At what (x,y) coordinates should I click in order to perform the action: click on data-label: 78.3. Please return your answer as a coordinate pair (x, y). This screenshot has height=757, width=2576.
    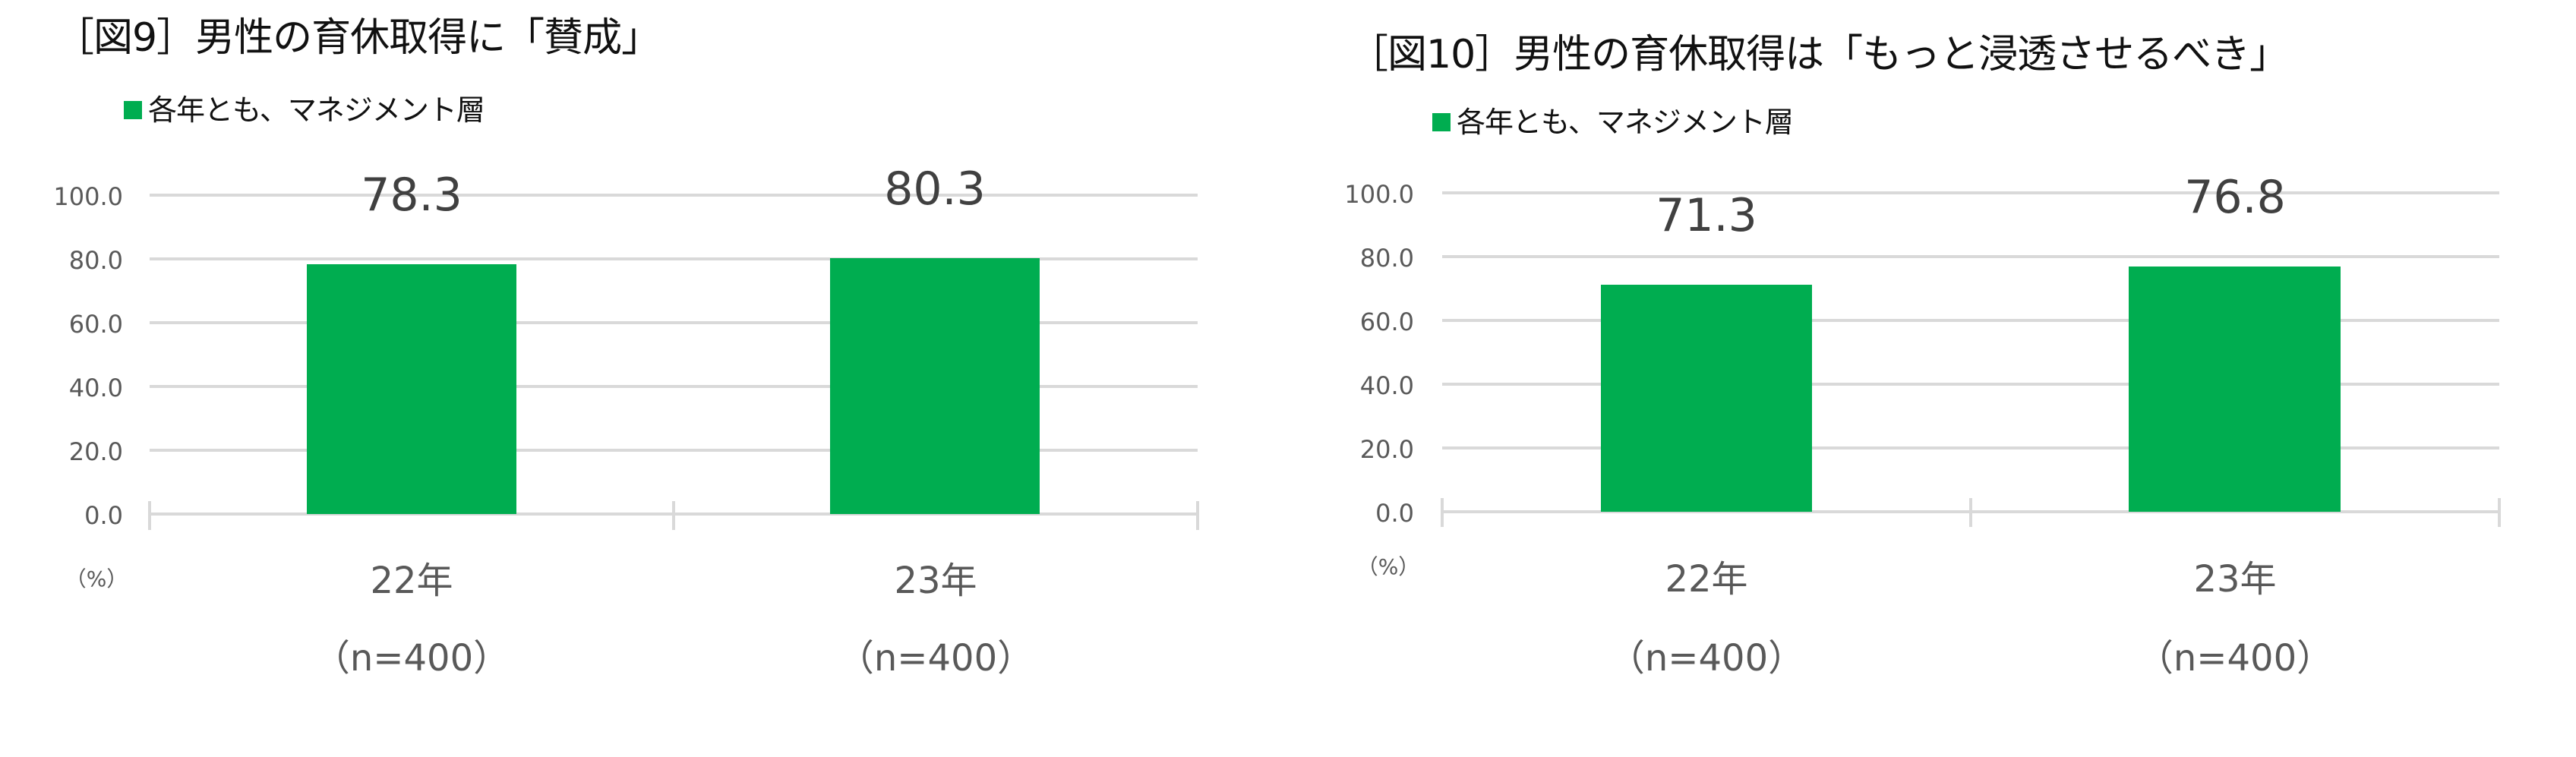
    Looking at the image, I should click on (412, 195).